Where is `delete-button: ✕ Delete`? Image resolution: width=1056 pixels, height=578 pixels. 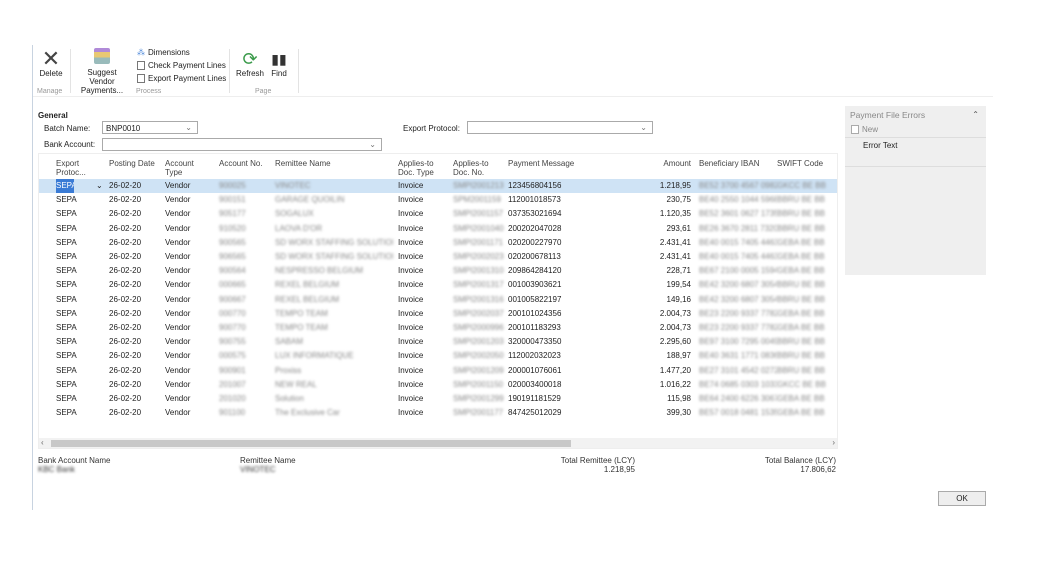
delete-button: ✕ Delete is located at coordinates (51, 63).